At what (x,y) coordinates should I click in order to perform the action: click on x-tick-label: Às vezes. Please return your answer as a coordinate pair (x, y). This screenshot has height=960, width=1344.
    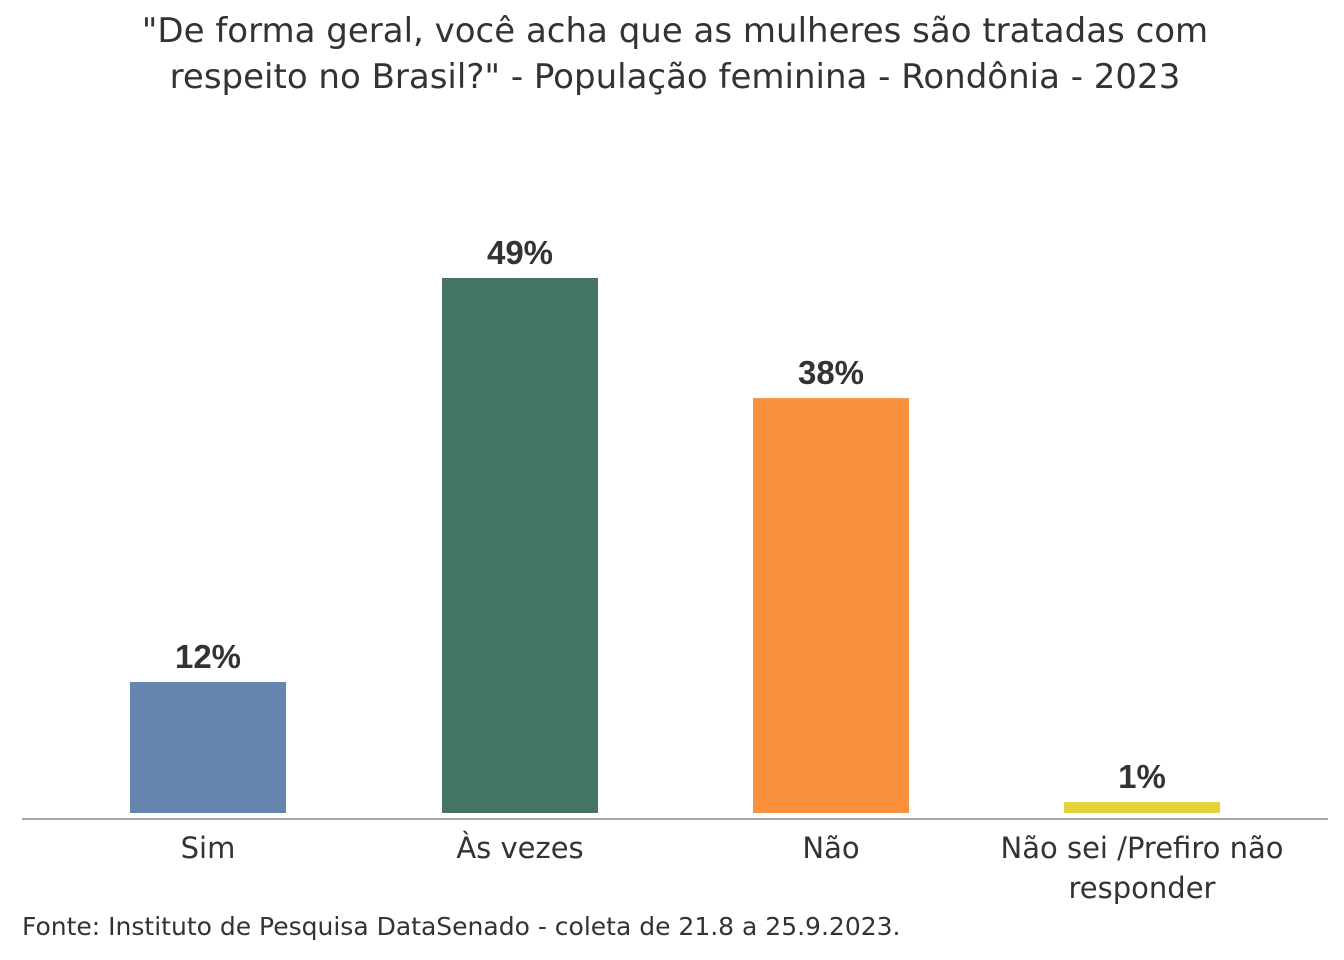
    Looking at the image, I should click on (519, 848).